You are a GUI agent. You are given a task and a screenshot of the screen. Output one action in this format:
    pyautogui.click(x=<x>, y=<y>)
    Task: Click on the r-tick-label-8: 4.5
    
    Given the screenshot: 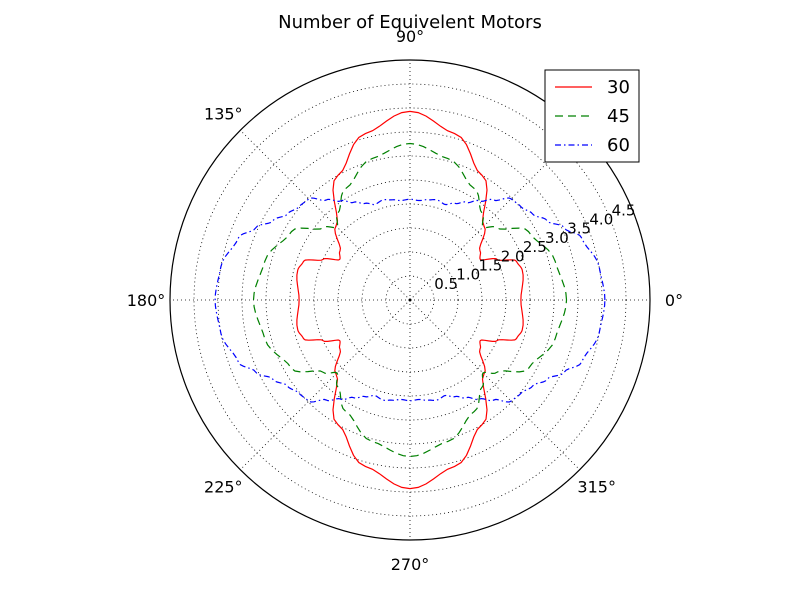 What is the action you would take?
    pyautogui.click(x=624, y=210)
    